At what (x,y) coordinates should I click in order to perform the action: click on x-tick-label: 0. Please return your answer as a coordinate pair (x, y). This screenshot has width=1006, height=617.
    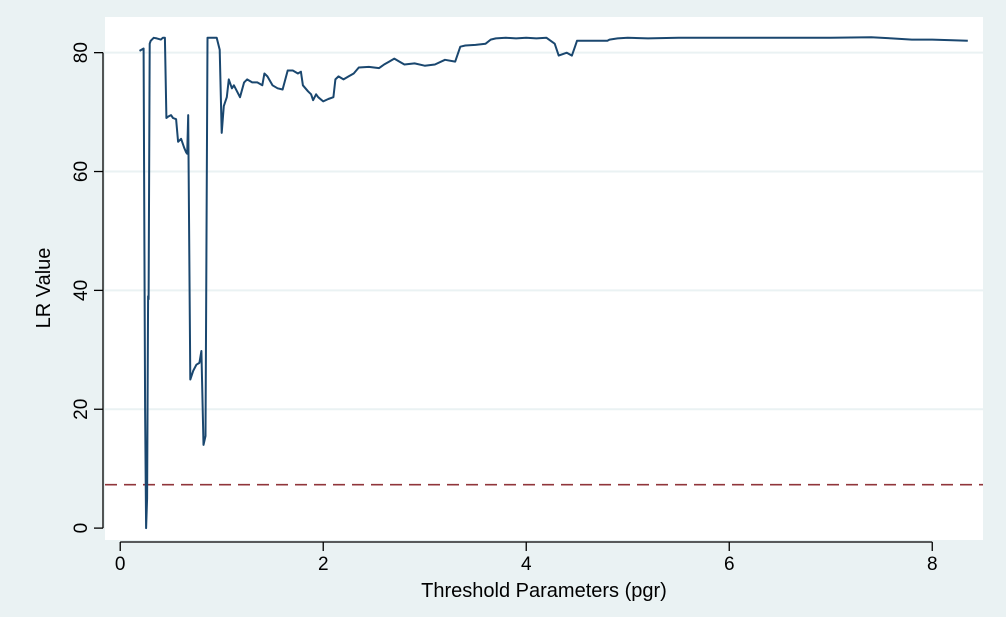
    Looking at the image, I should click on (120, 564).